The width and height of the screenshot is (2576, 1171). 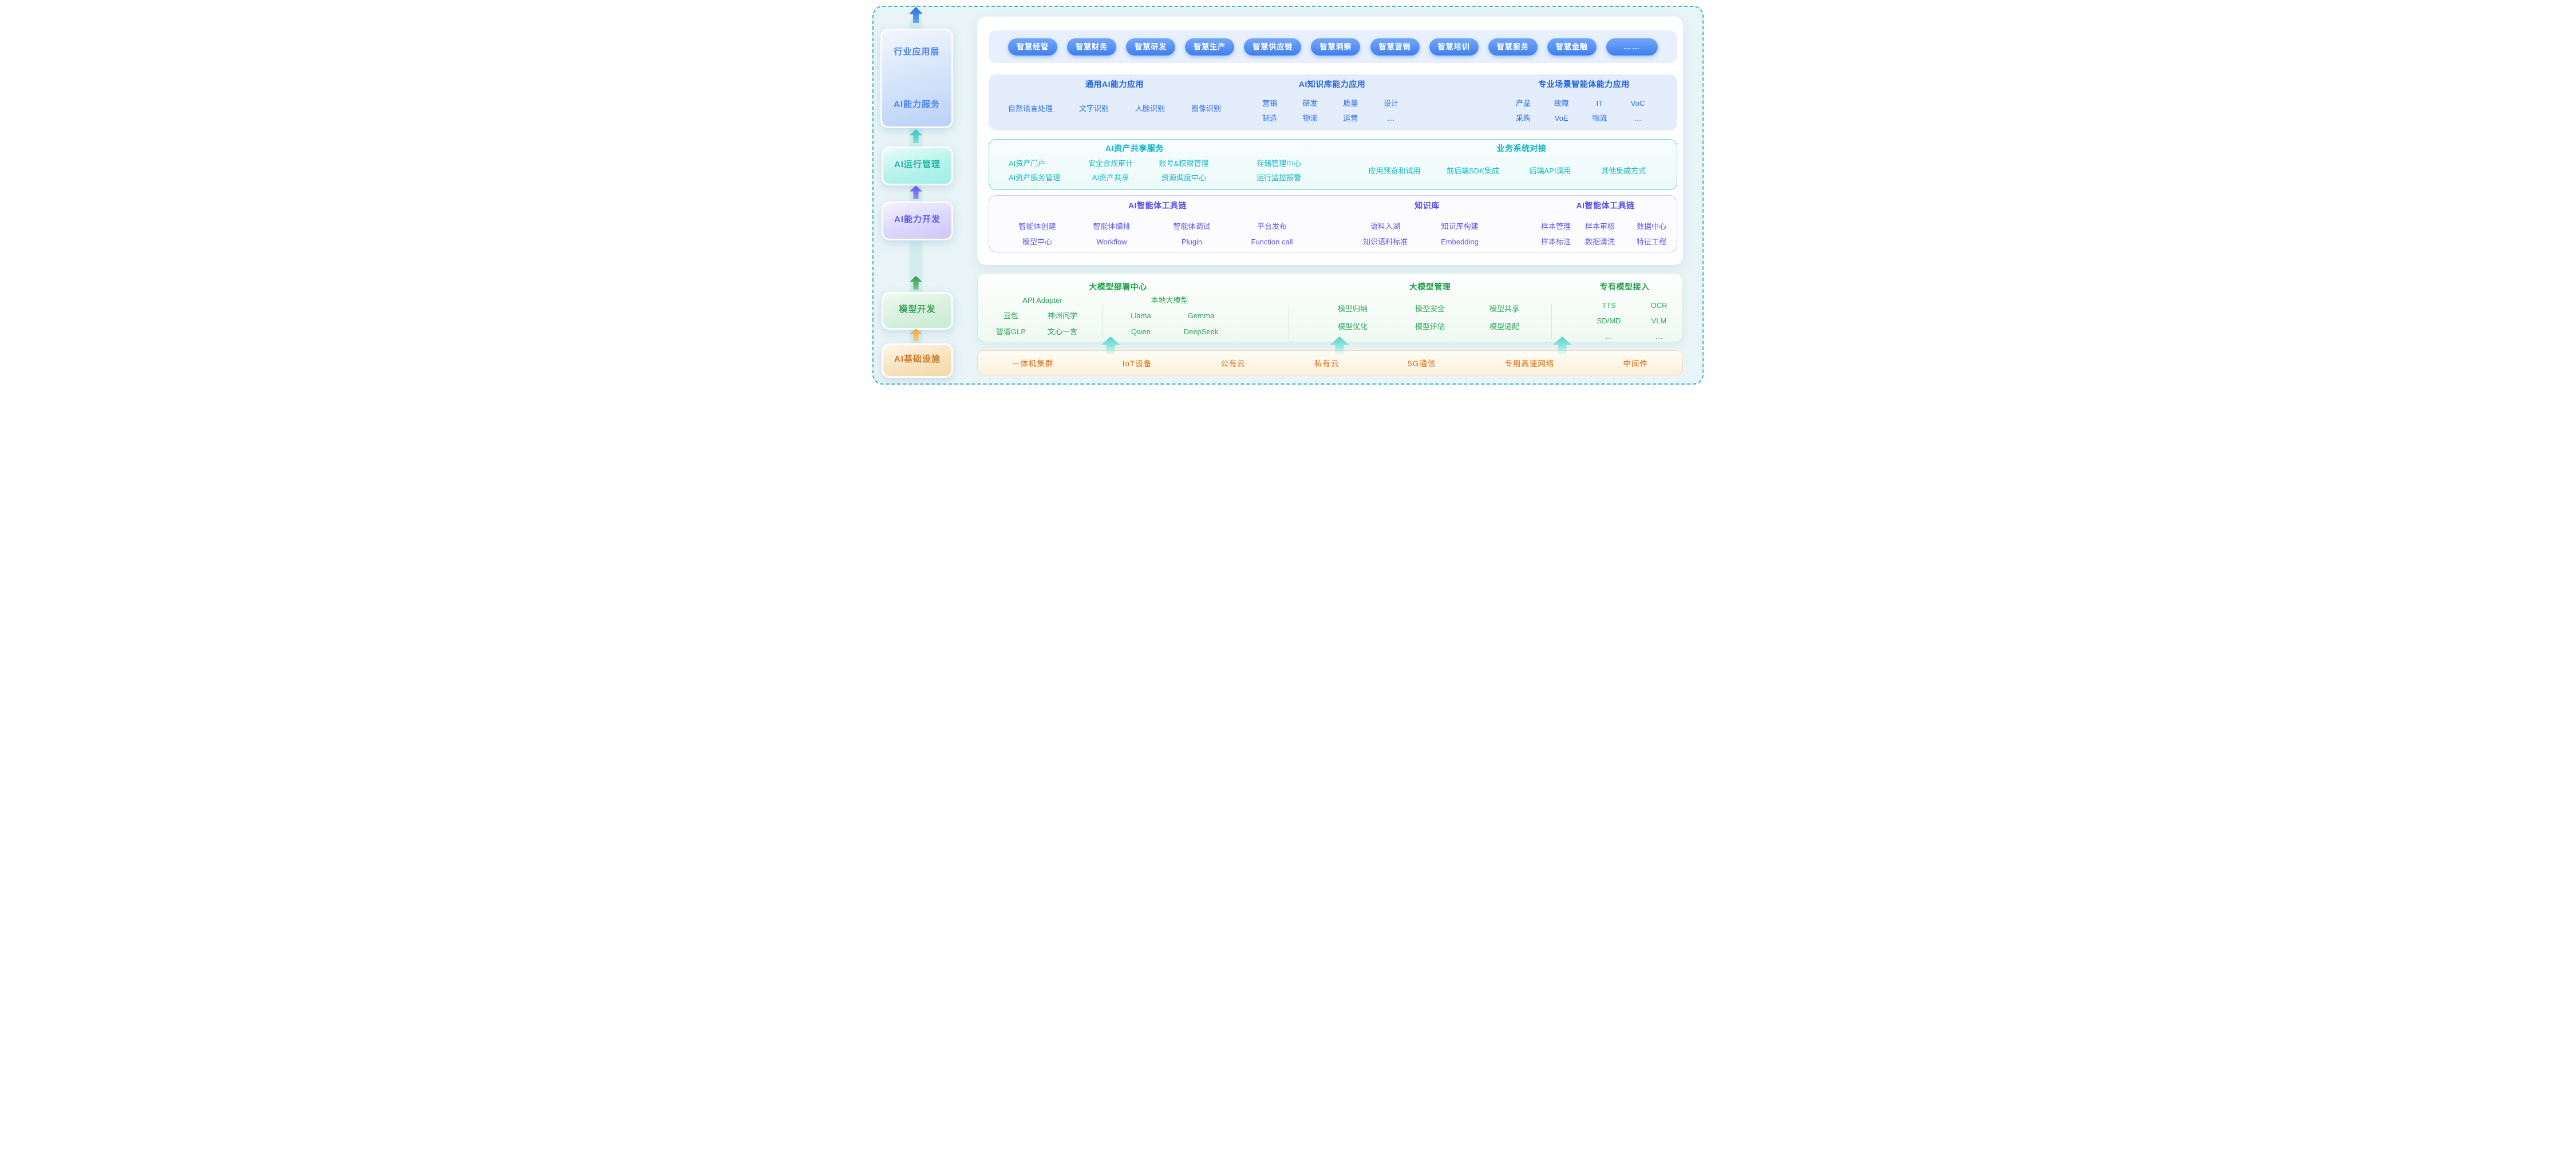 What do you see at coordinates (916, 79) in the screenshot?
I see `layer-app-service: 行业应用层 AI能力服务` at bounding box center [916, 79].